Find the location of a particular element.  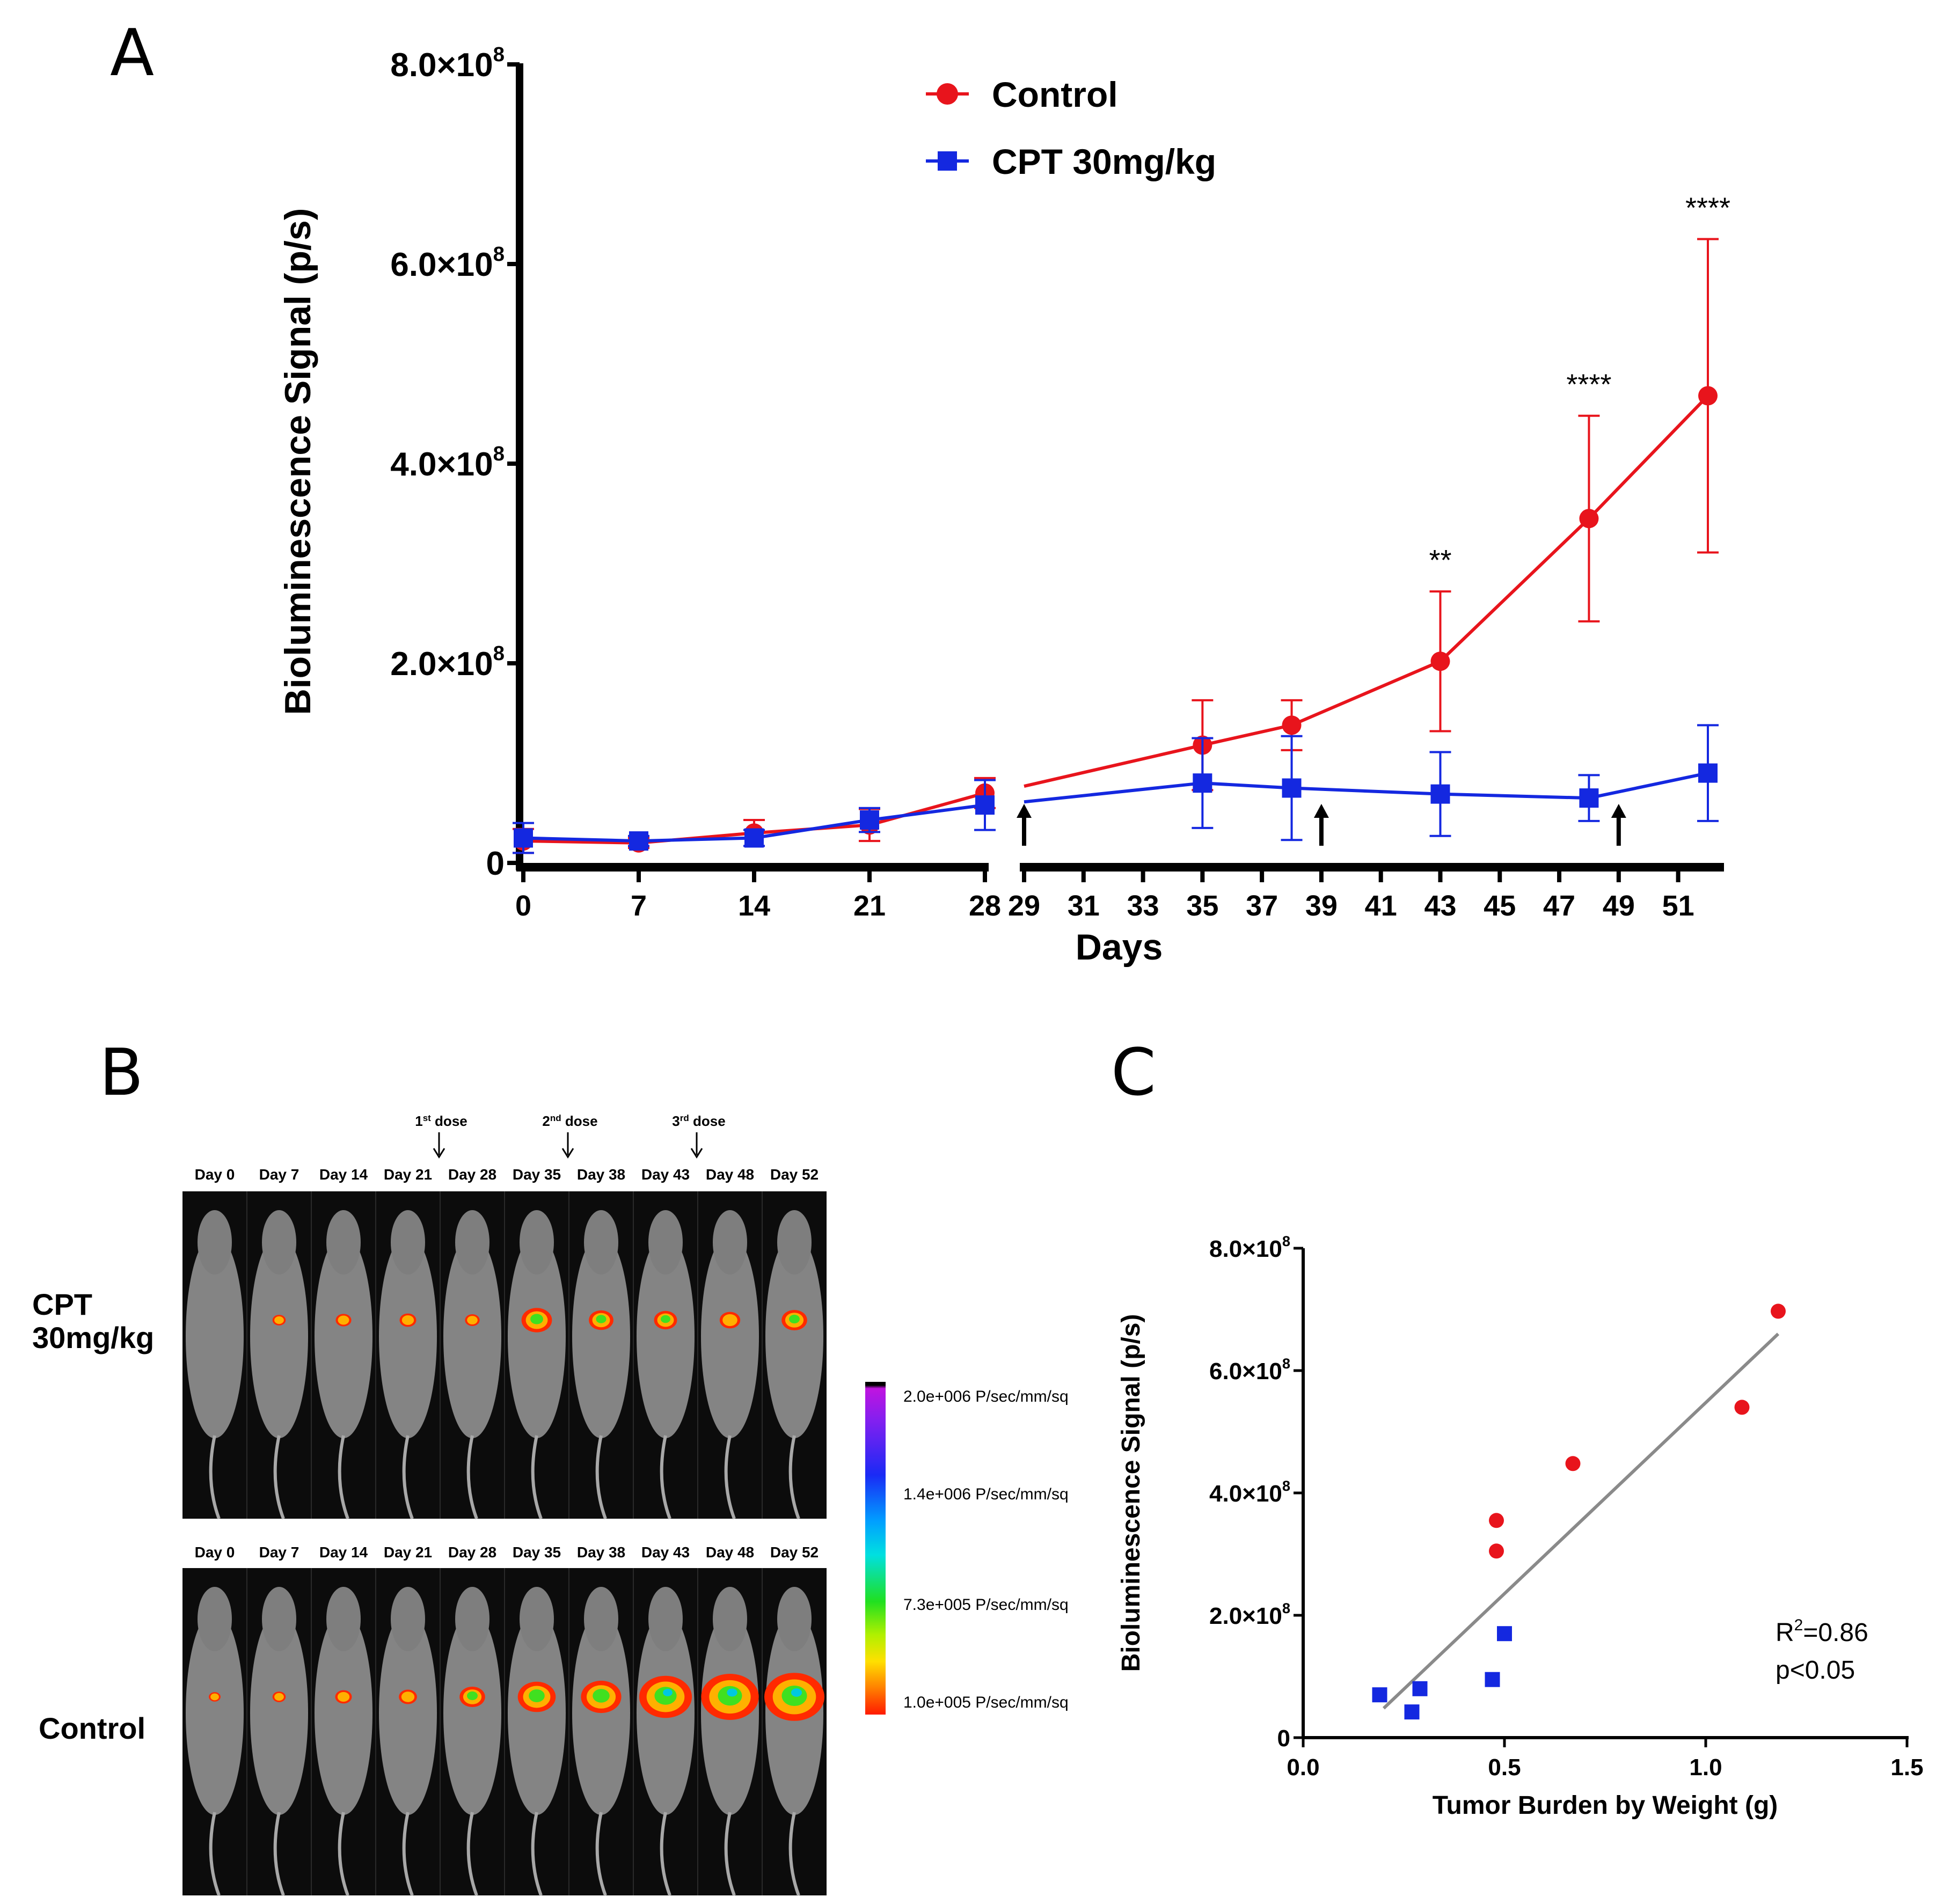

significance-mark: ** is located at coordinates (1440, 560).